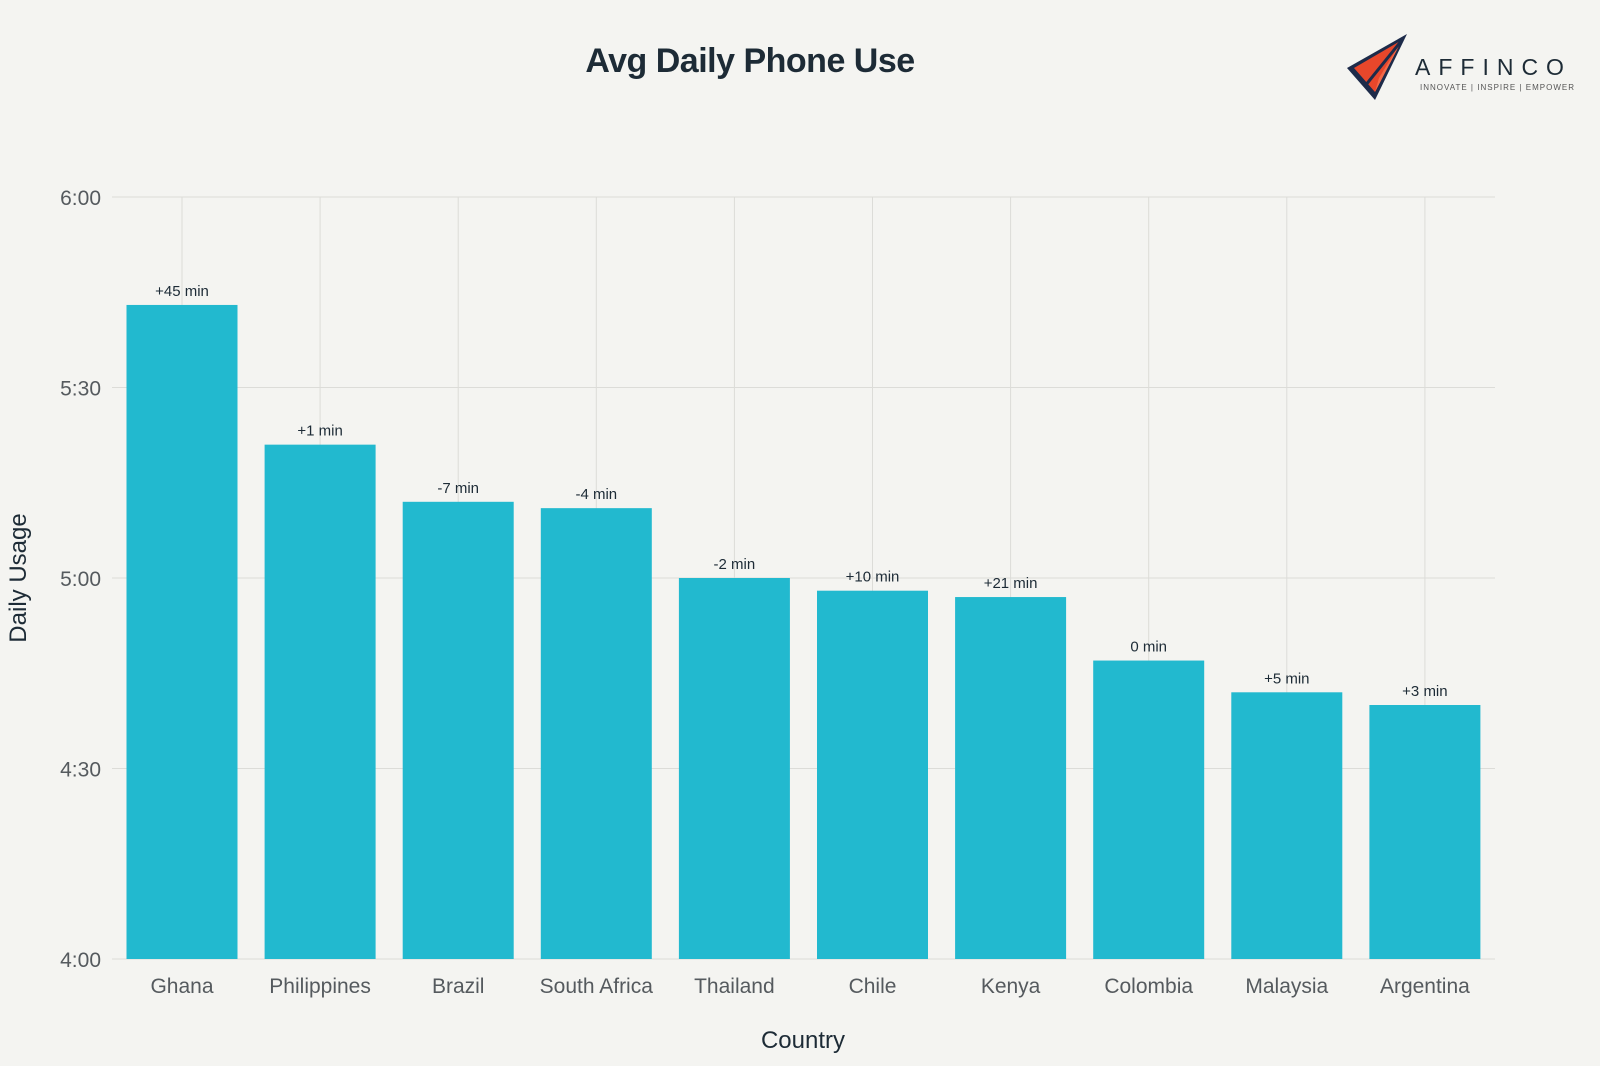  What do you see at coordinates (18, 577) in the screenshot?
I see `y-axis-title: Daily Usage` at bounding box center [18, 577].